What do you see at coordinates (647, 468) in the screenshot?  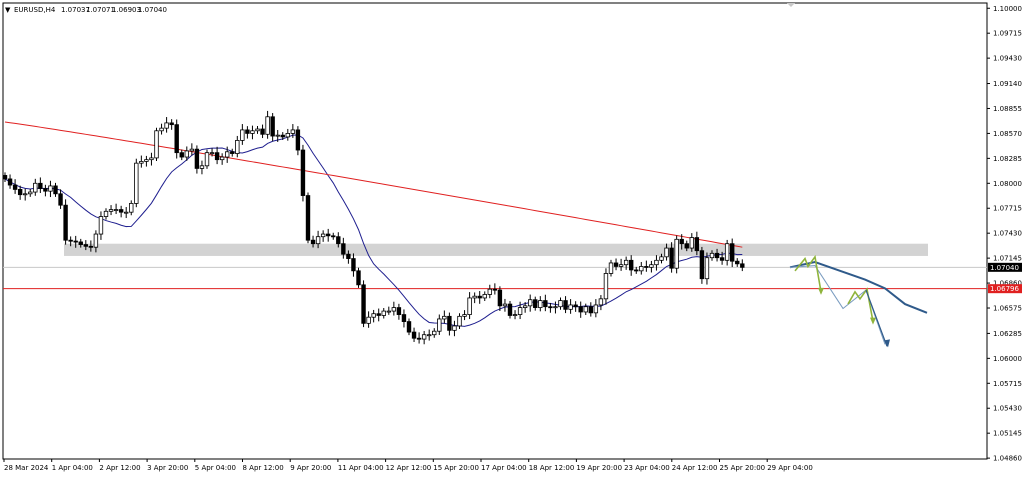 I see `x-tick-label: 23 Apr 04:00` at bounding box center [647, 468].